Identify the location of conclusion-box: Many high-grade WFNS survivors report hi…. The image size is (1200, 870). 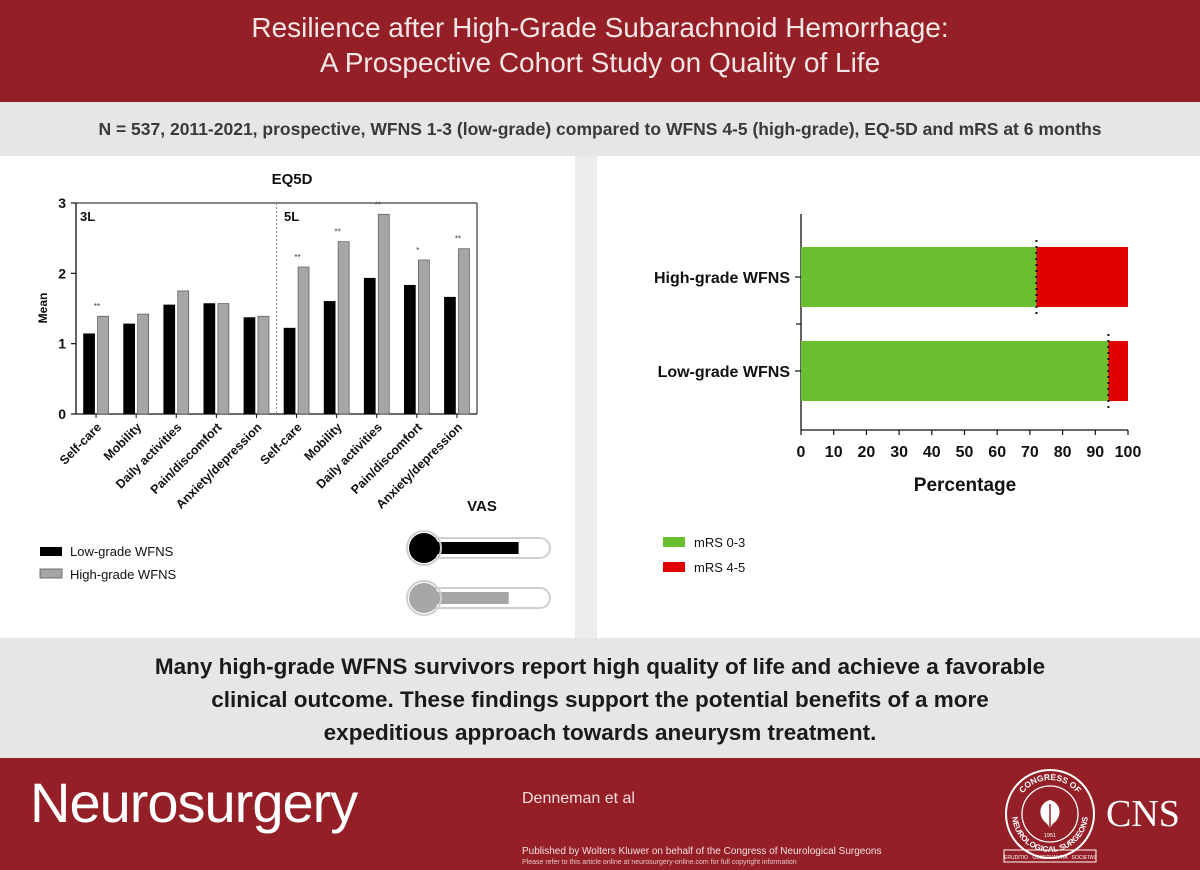
(600, 698).